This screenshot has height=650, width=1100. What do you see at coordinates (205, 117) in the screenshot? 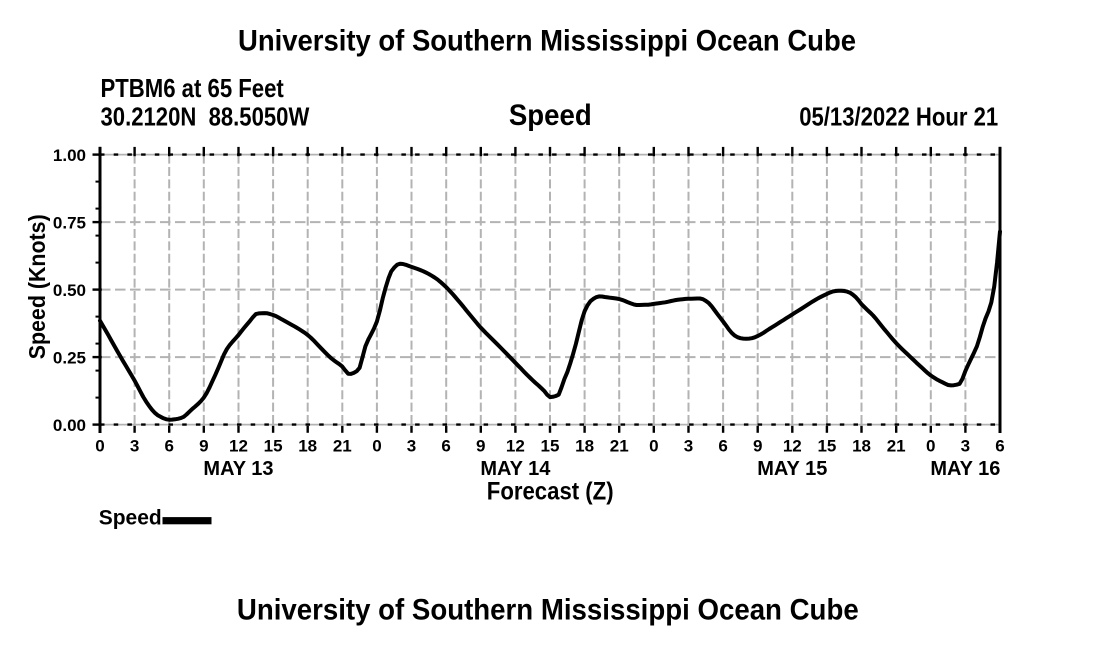
I see `svg-text: 30.2120N 88.5050W` at bounding box center [205, 117].